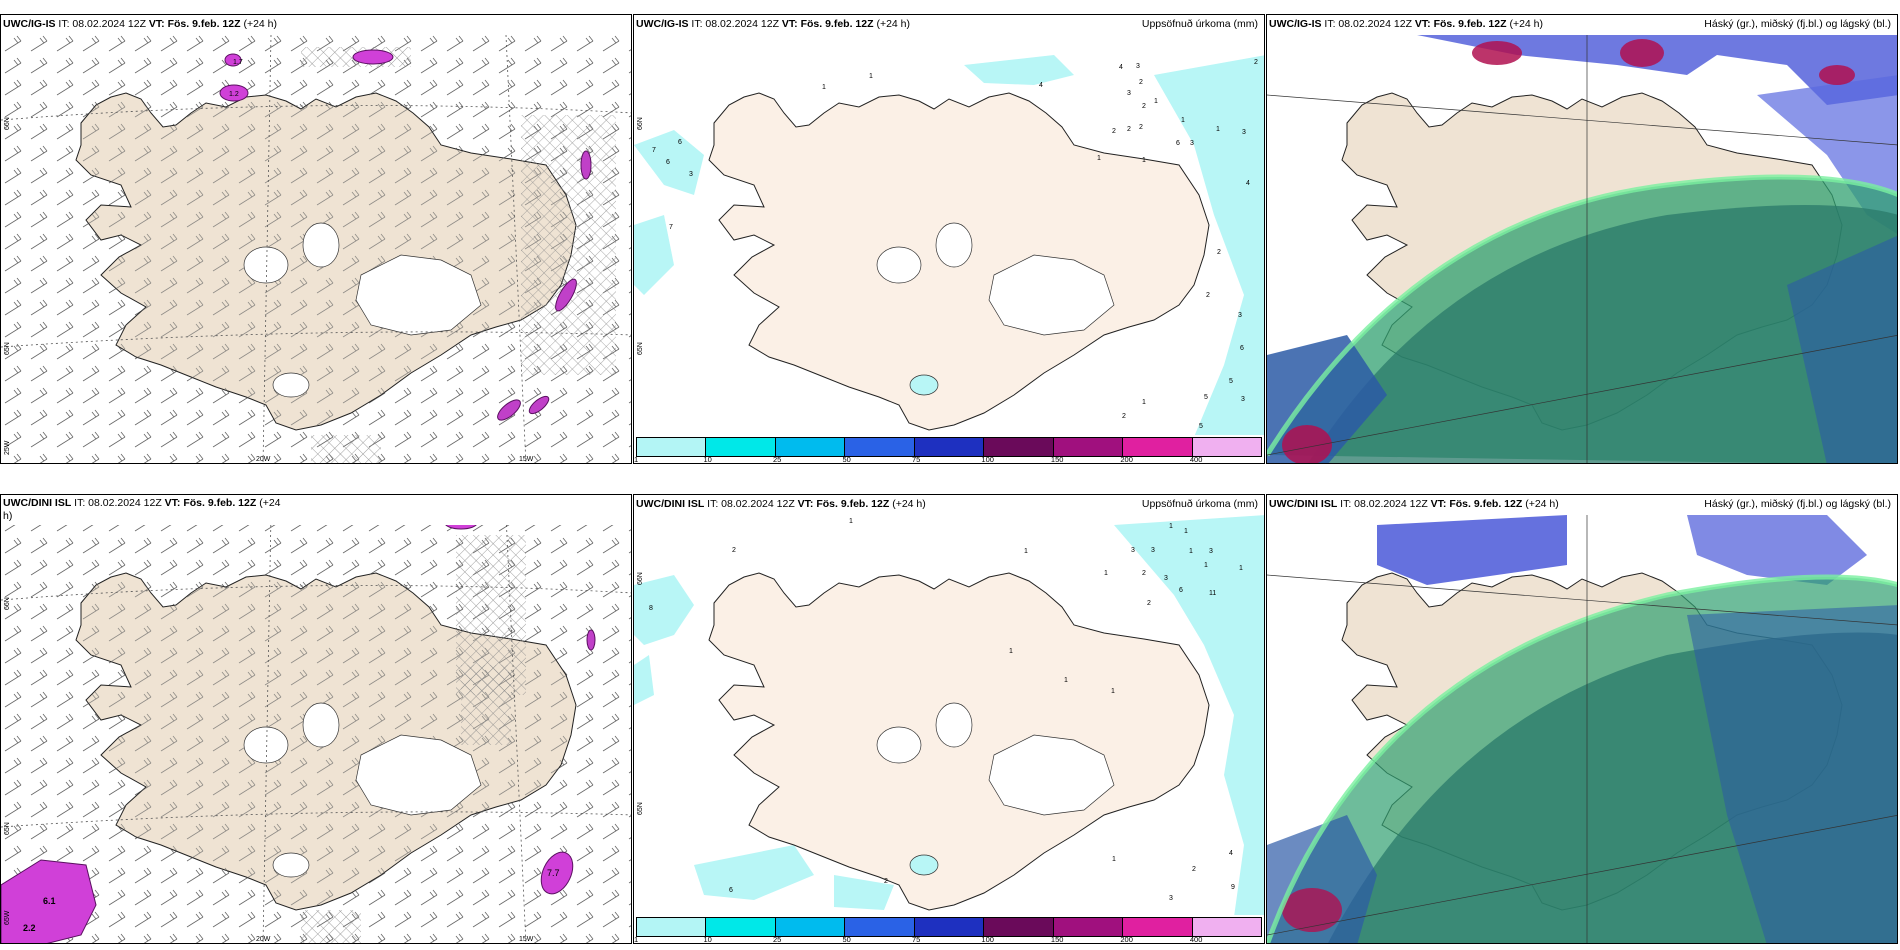 The image size is (1900, 950). What do you see at coordinates (8, 516) in the screenshot?
I see `title-continuation: h)` at bounding box center [8, 516].